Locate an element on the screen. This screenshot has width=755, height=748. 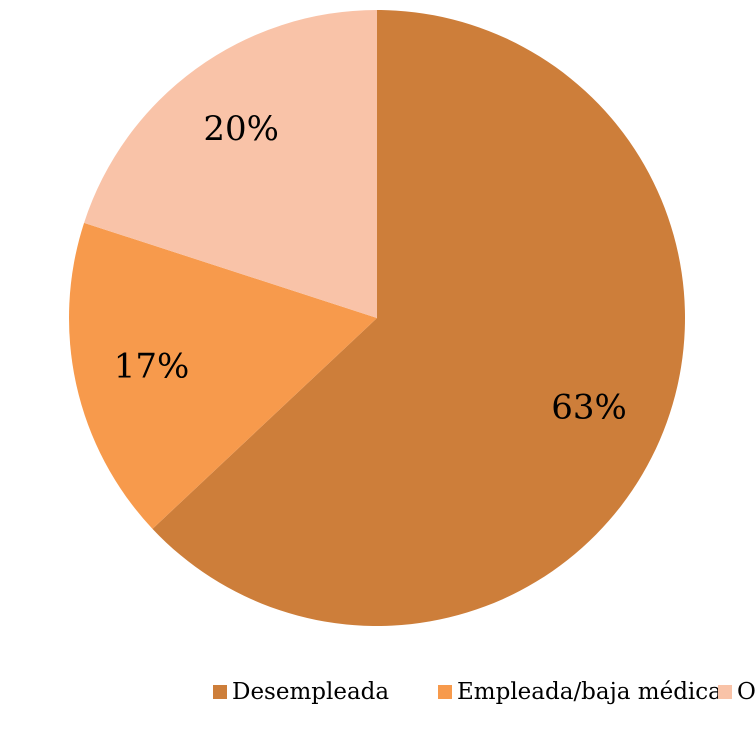
legend-label: Empleada/baja médica is located at coordinates (589, 692).